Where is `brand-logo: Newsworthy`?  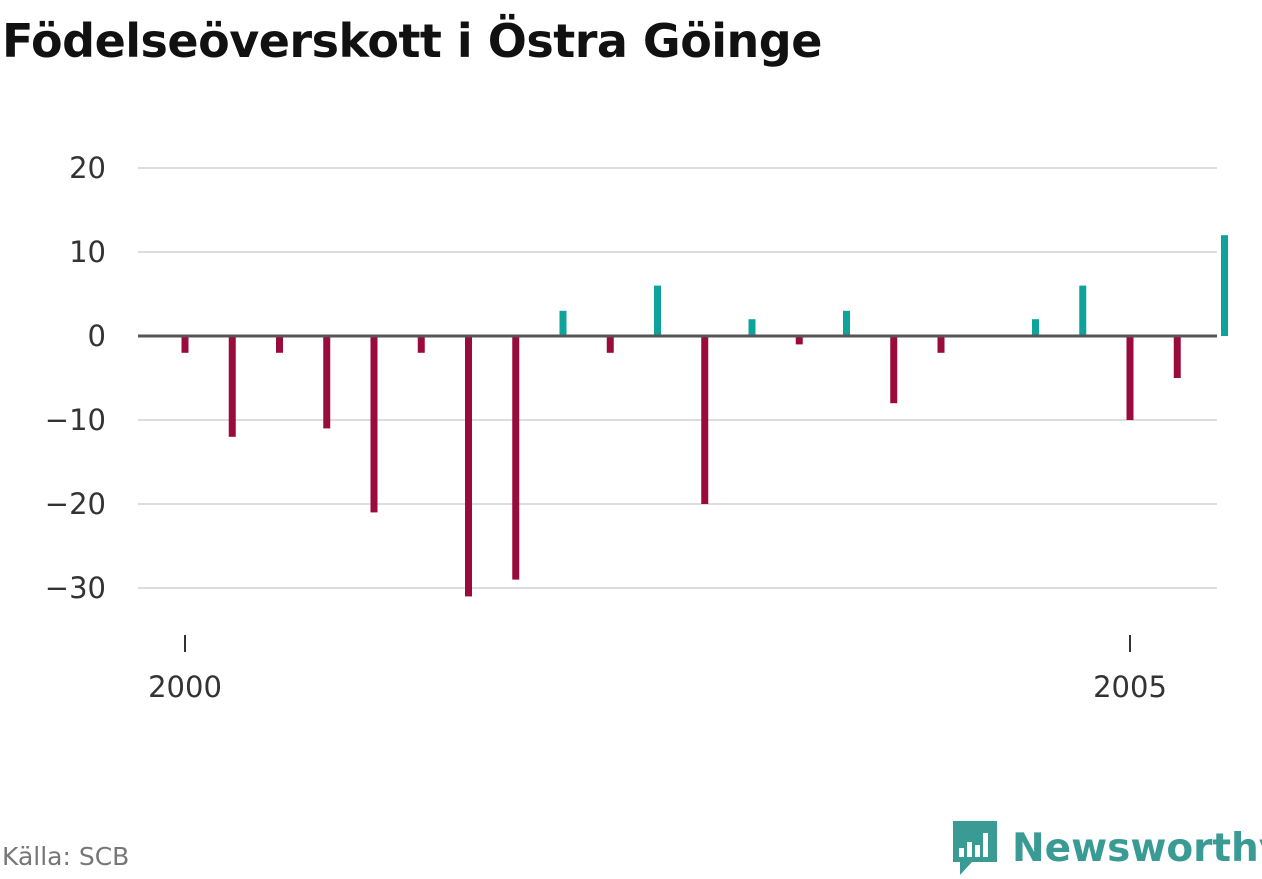 brand-logo: Newsworthy is located at coordinates (1106, 848).